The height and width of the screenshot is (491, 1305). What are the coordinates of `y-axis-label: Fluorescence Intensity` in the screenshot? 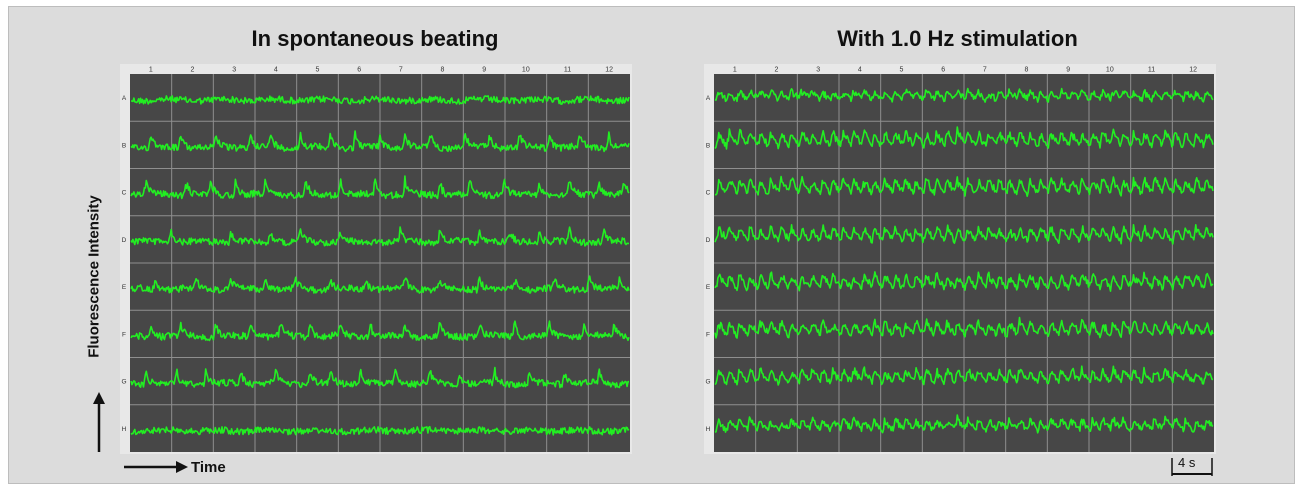 It's located at (94, 276).